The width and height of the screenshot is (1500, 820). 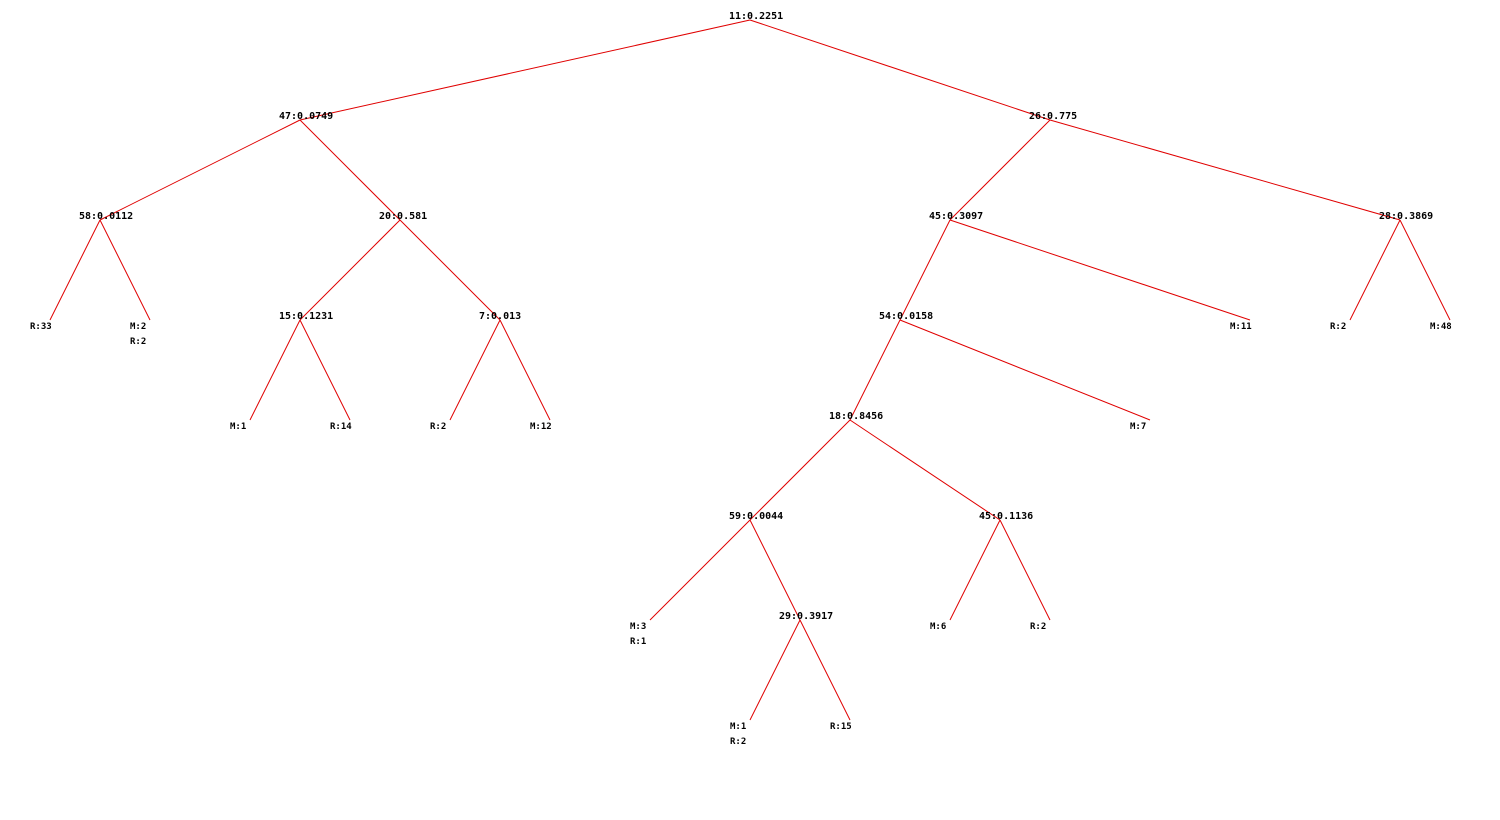 I want to click on split-node-label: 45:0.1136, so click(x=1006, y=516).